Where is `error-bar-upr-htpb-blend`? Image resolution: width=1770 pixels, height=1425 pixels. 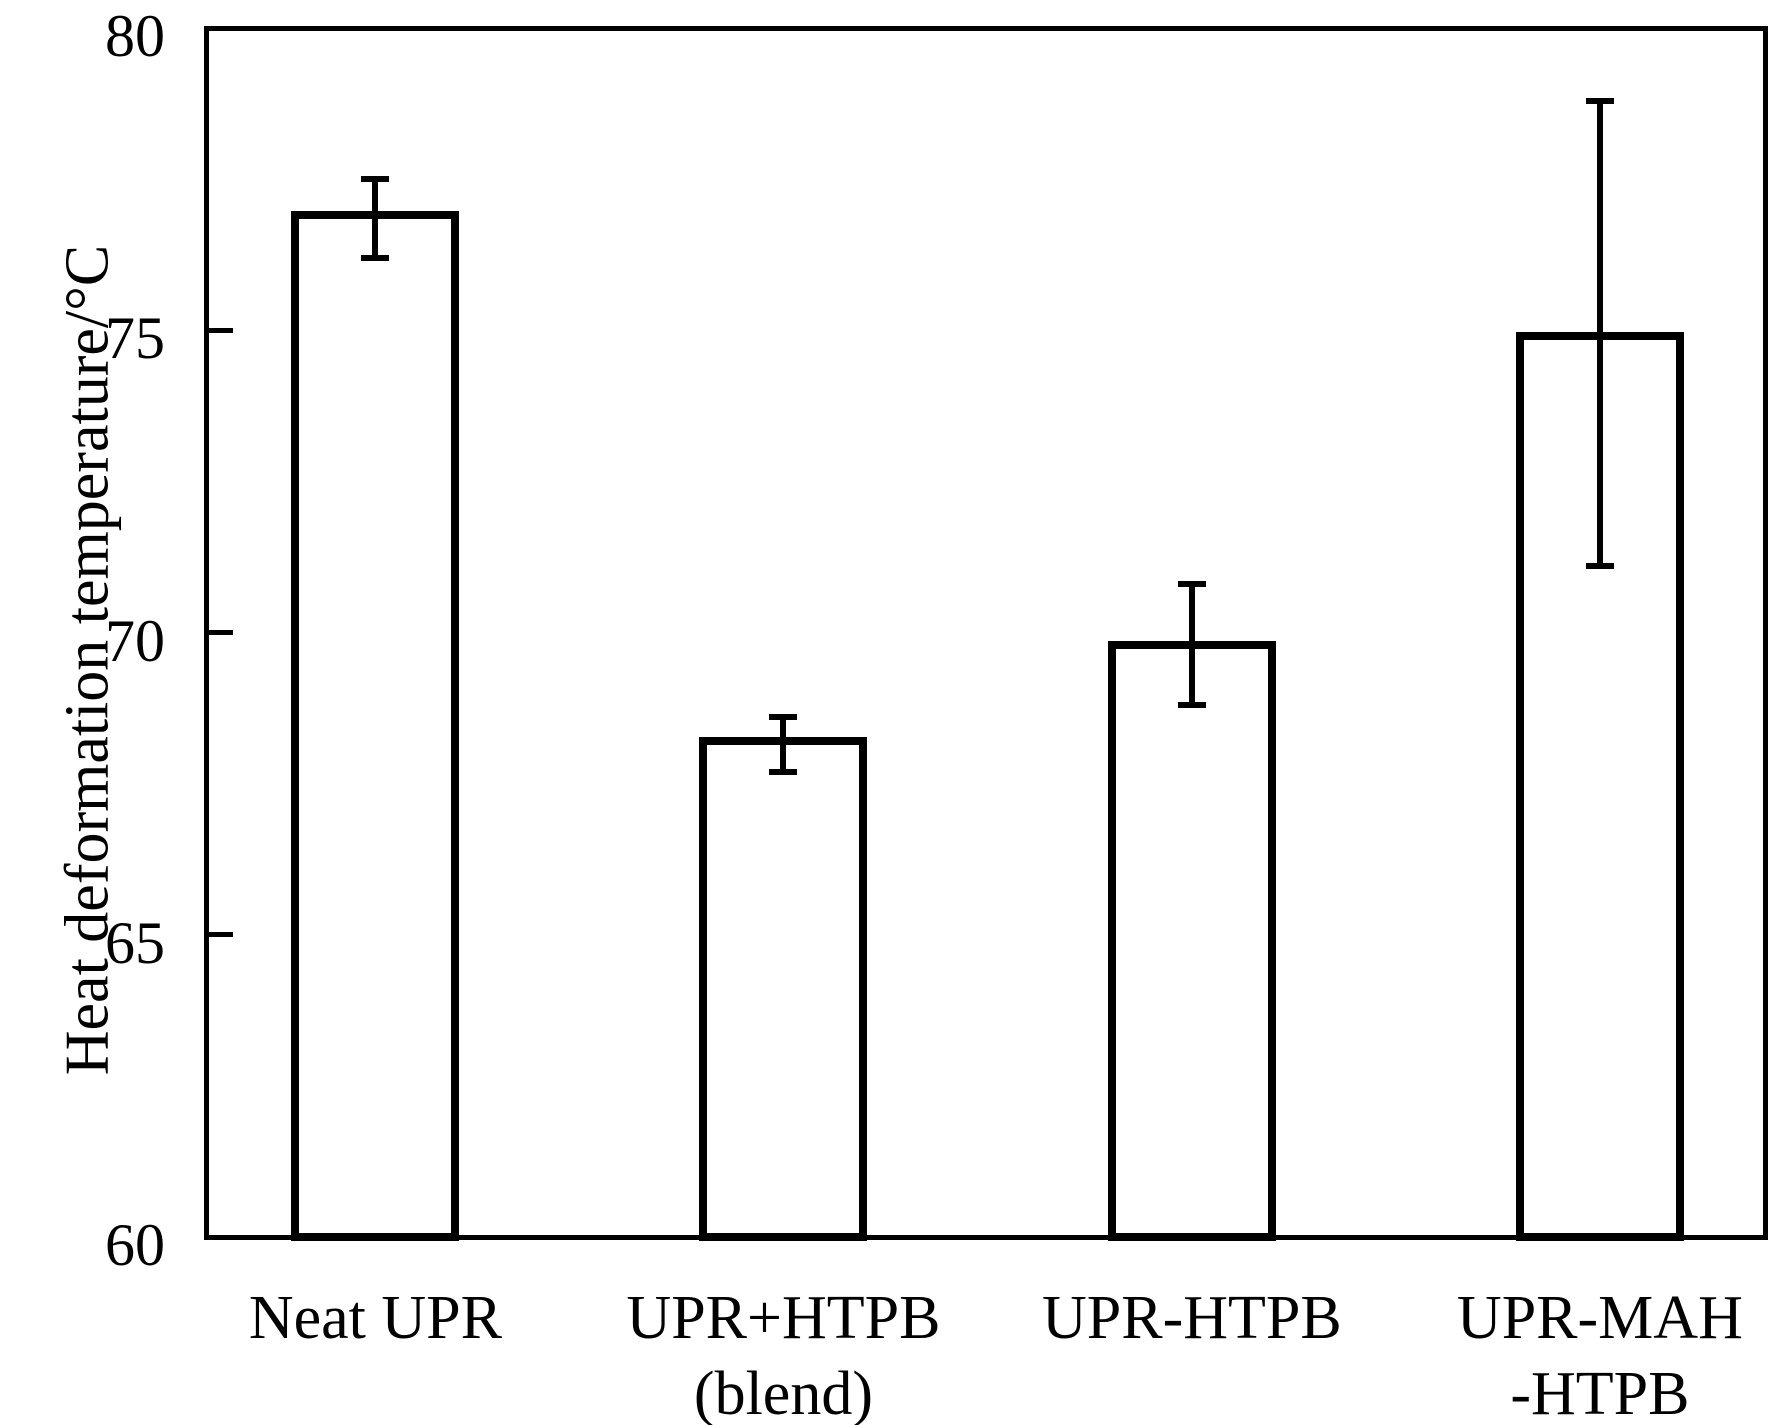 error-bar-upr-htpb-blend is located at coordinates (783, 744).